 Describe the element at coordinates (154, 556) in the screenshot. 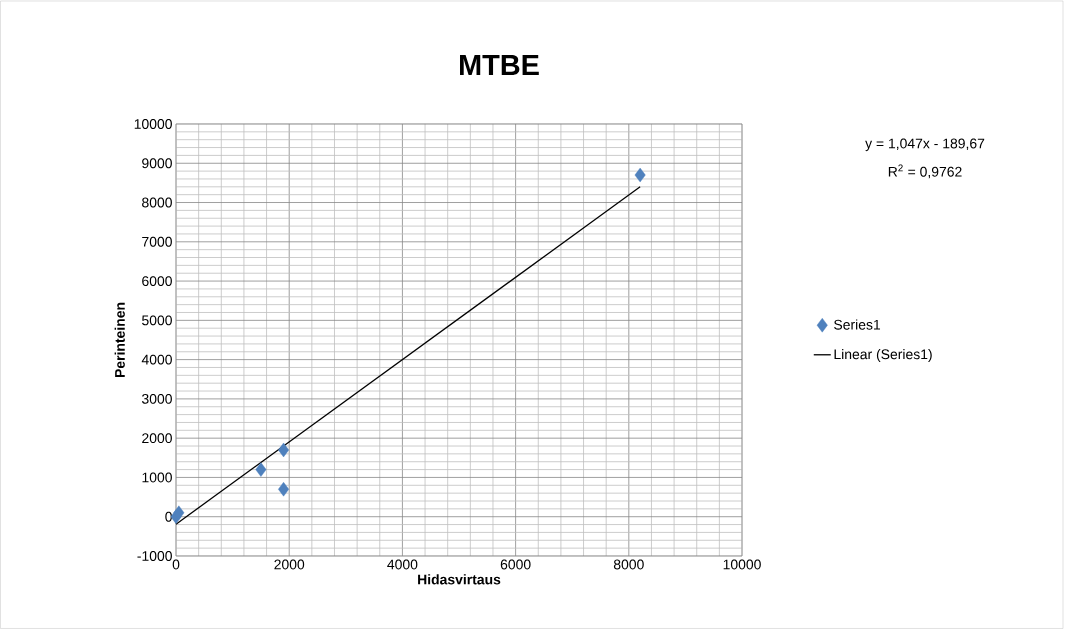

I see `y-tick-label: -1000` at that location.